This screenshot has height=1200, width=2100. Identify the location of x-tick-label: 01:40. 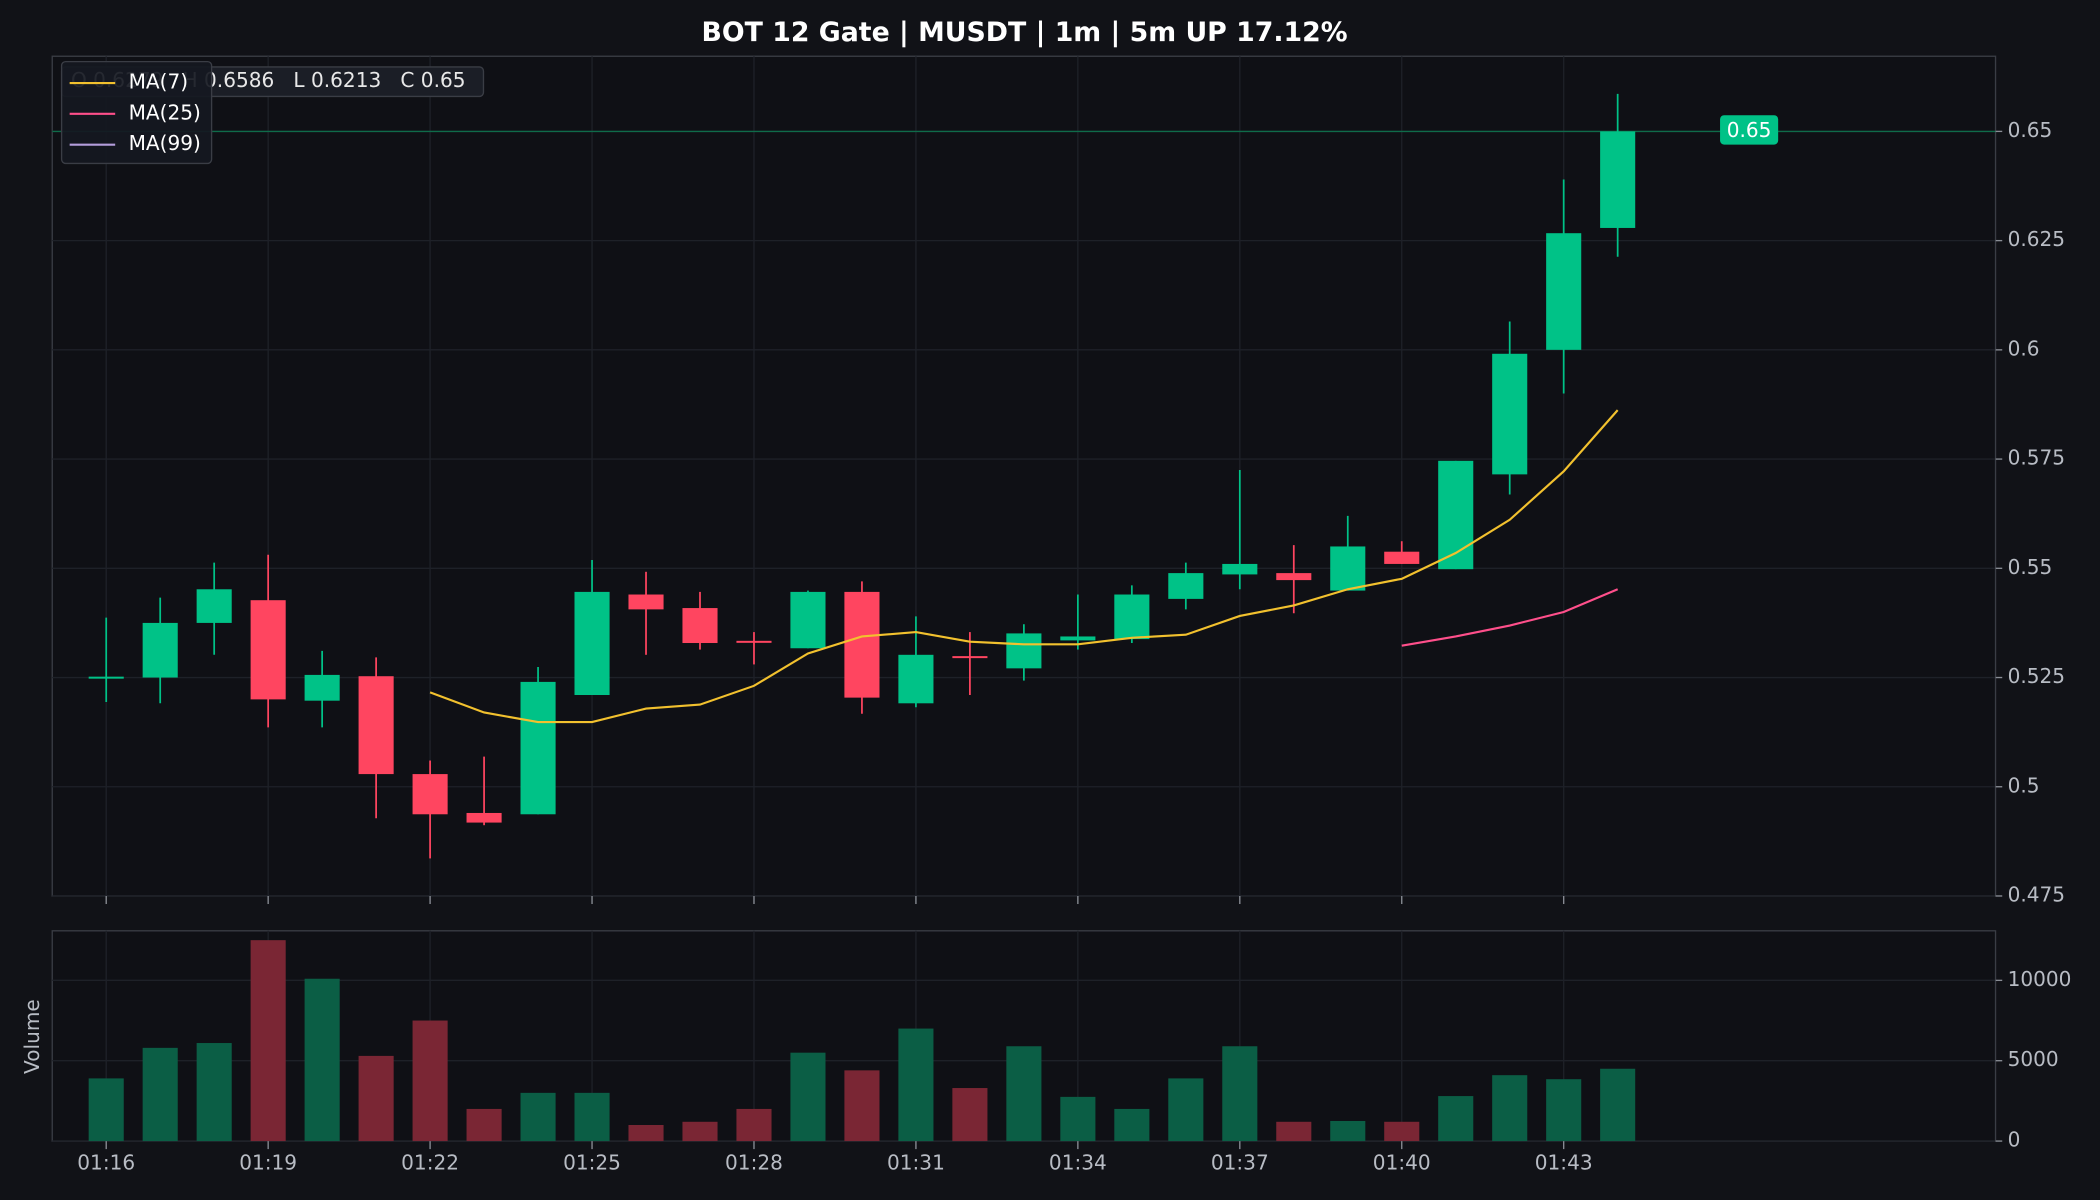
(1402, 1162).